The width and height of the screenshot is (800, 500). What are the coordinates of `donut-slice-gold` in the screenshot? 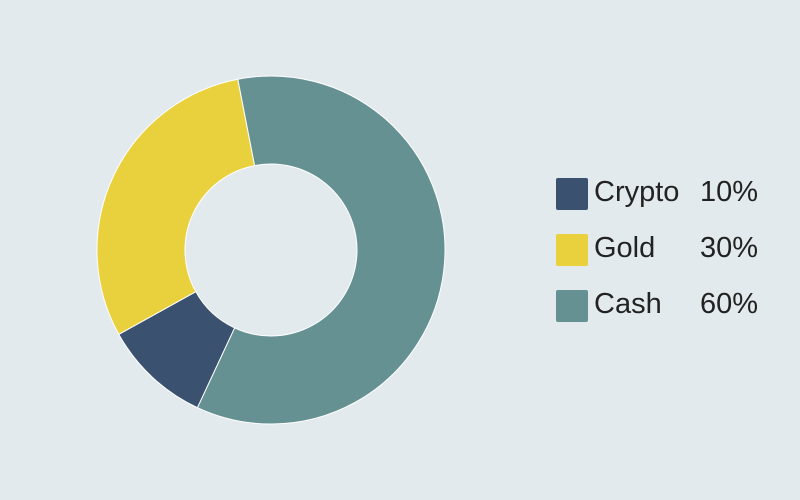 It's located at (176, 207).